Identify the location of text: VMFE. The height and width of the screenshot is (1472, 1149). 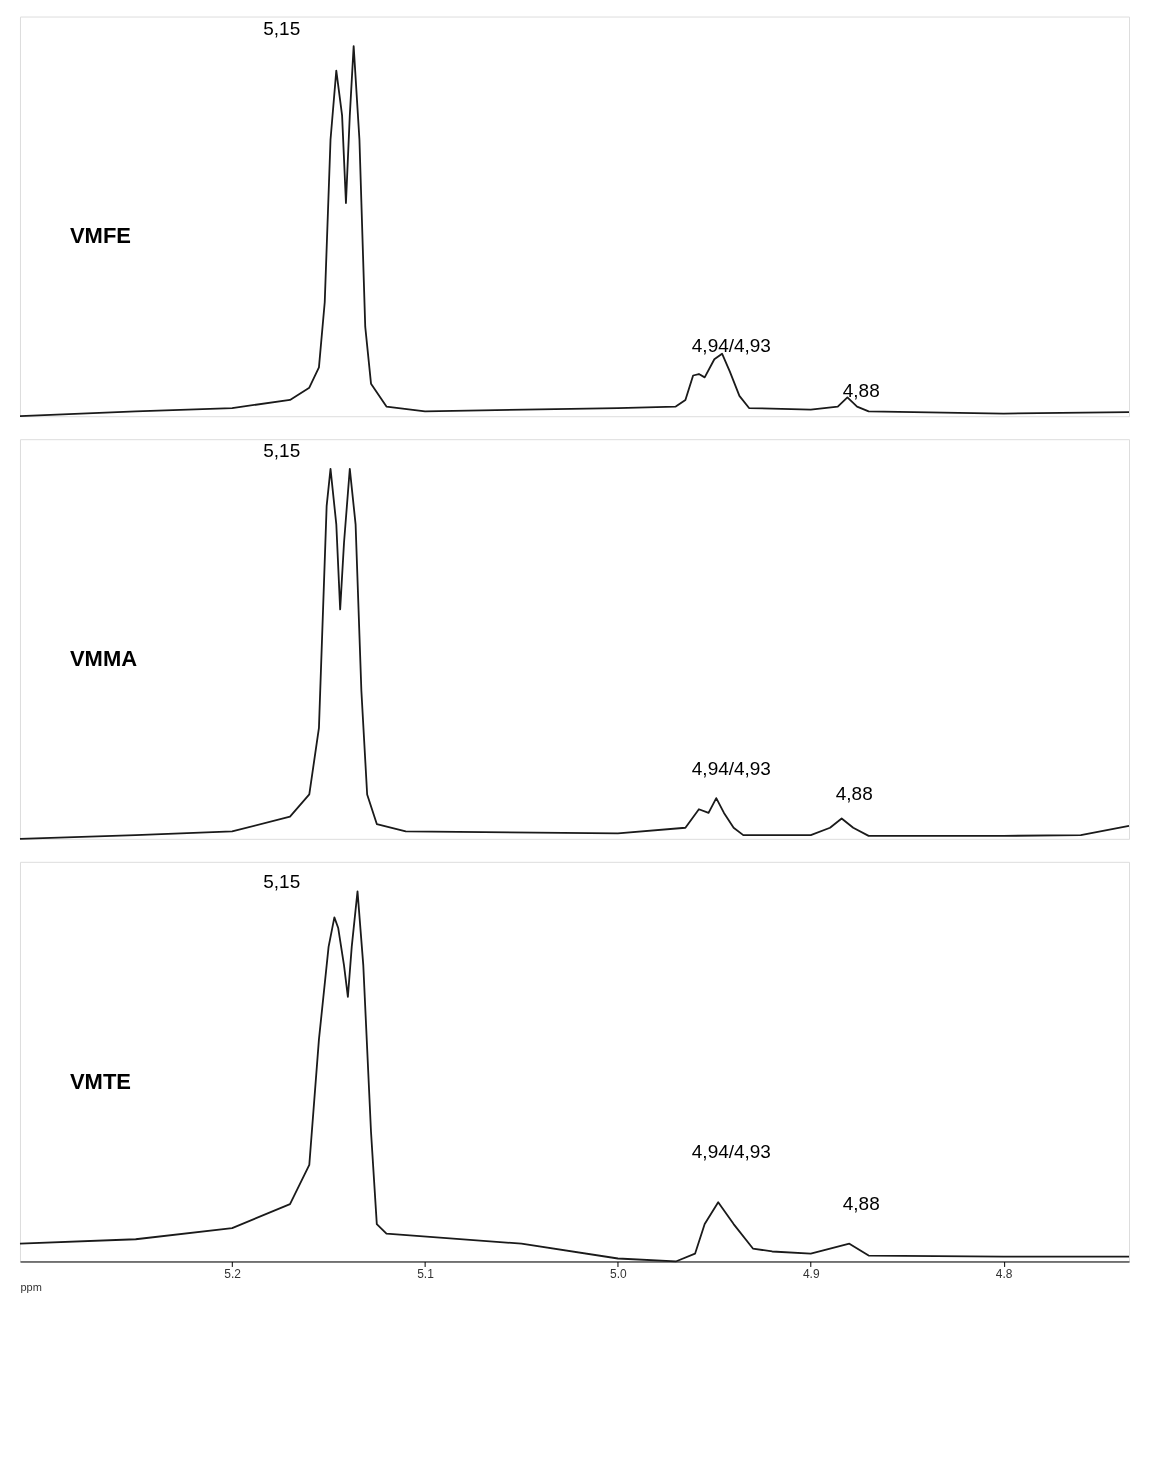
(100, 236).